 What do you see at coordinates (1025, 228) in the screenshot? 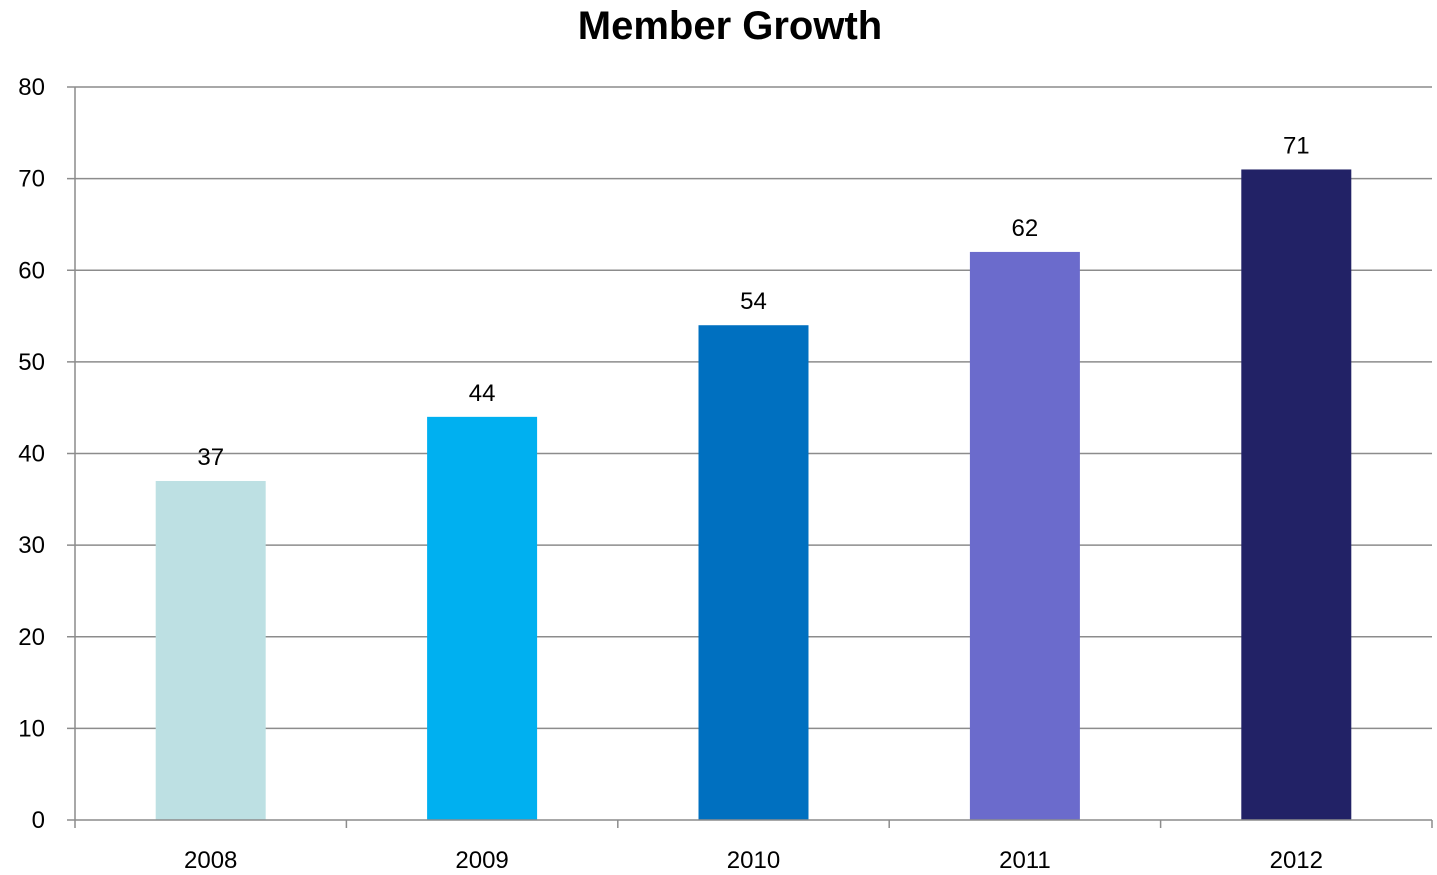
I see `data-label: 62` at bounding box center [1025, 228].